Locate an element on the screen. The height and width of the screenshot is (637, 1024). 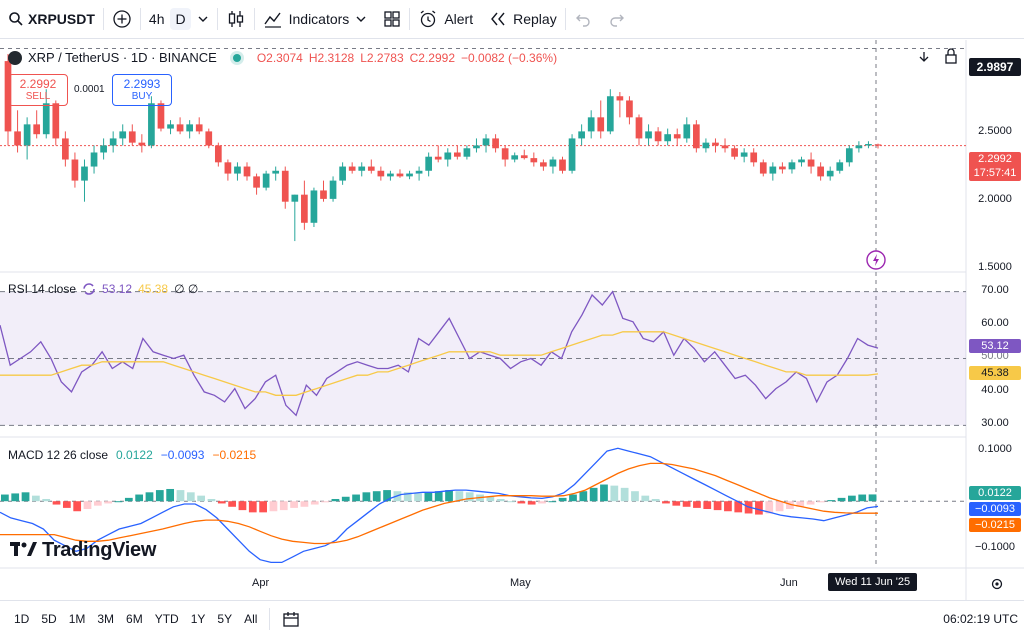
compare-button is located at coordinates (122, 19).